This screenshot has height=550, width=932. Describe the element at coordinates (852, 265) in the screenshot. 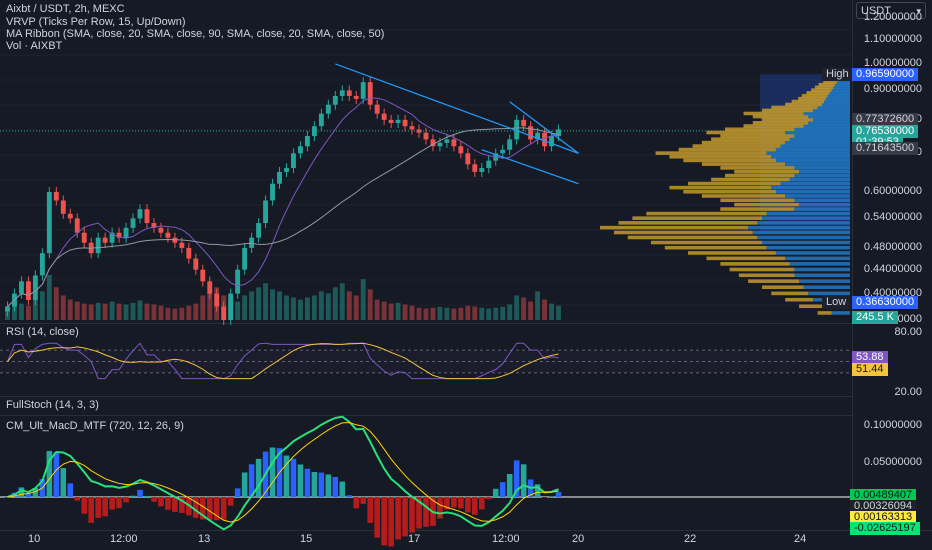

I see `axis-divider` at that location.